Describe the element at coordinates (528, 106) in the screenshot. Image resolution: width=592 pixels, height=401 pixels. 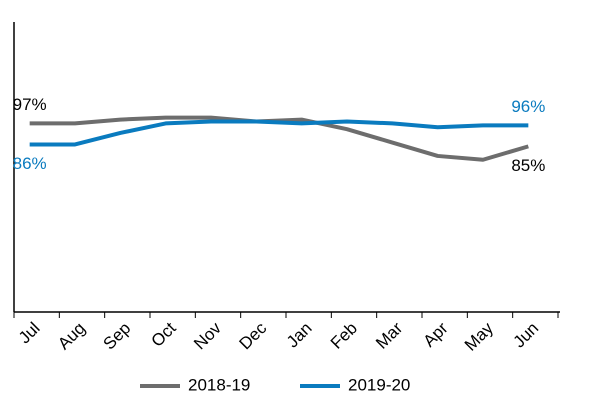
I see `data-label: 96%` at that location.